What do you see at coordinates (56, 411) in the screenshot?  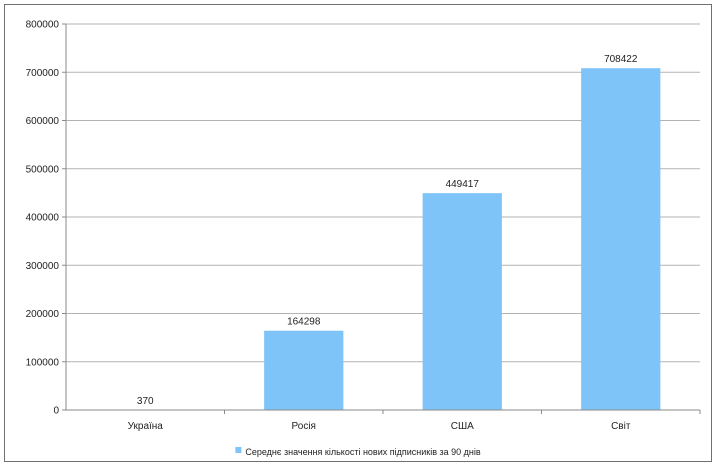 I see `y-tick-label: 0` at bounding box center [56, 411].